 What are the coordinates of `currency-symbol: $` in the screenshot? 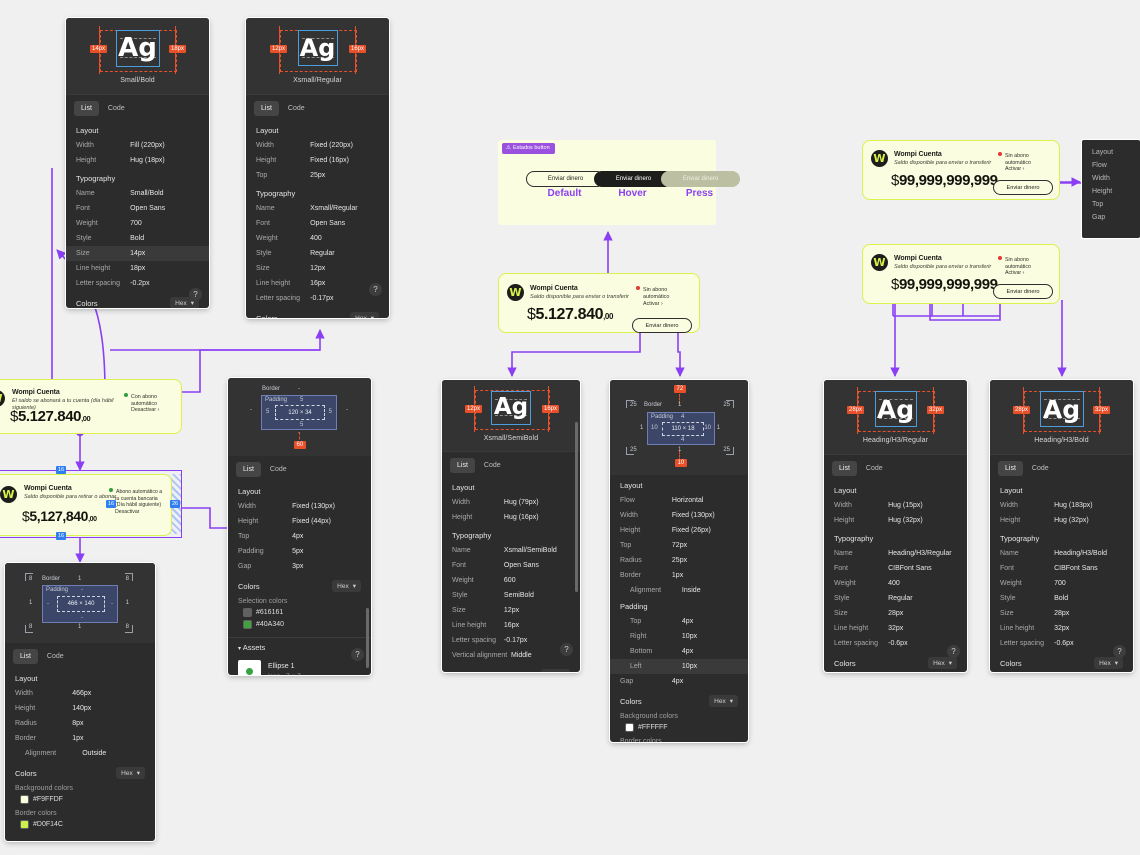 It's located at (14, 416).